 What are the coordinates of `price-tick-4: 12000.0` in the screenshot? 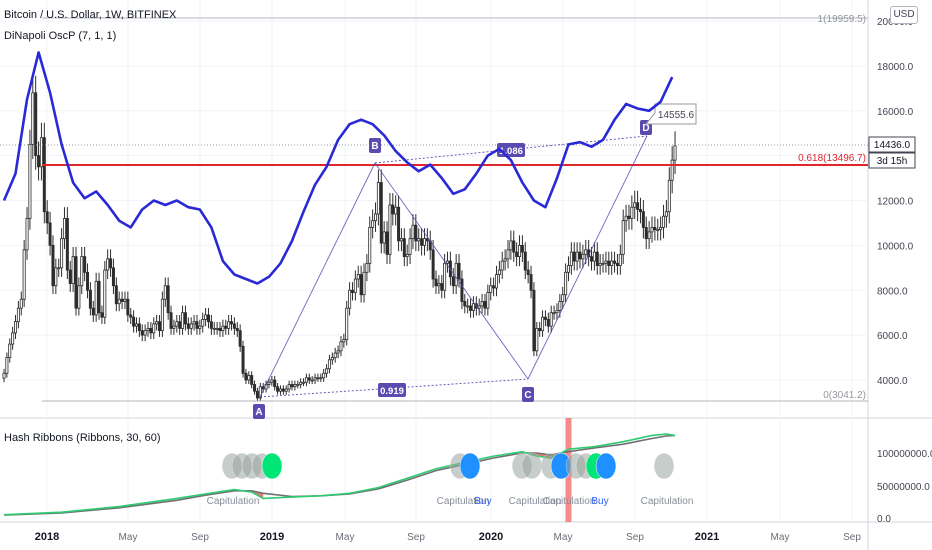 It's located at (895, 202).